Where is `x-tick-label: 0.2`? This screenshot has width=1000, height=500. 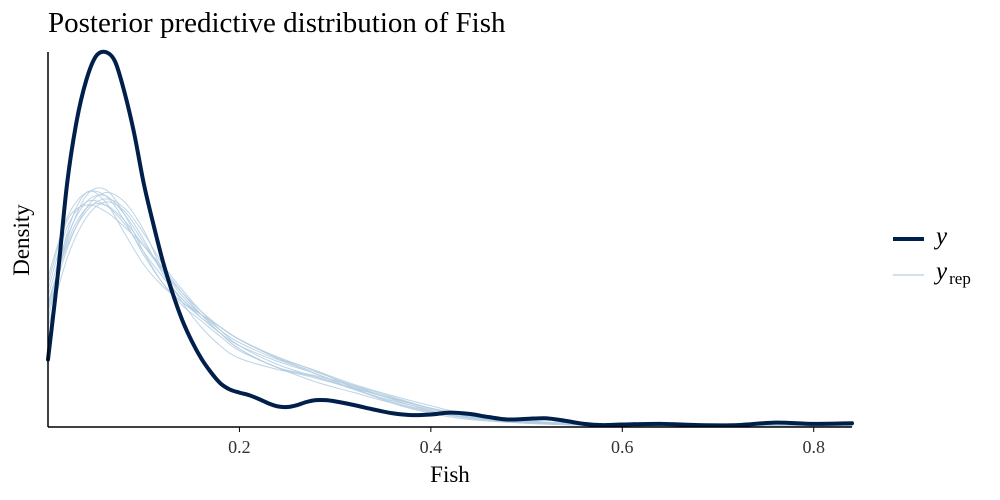
x-tick-label: 0.2 is located at coordinates (239, 447).